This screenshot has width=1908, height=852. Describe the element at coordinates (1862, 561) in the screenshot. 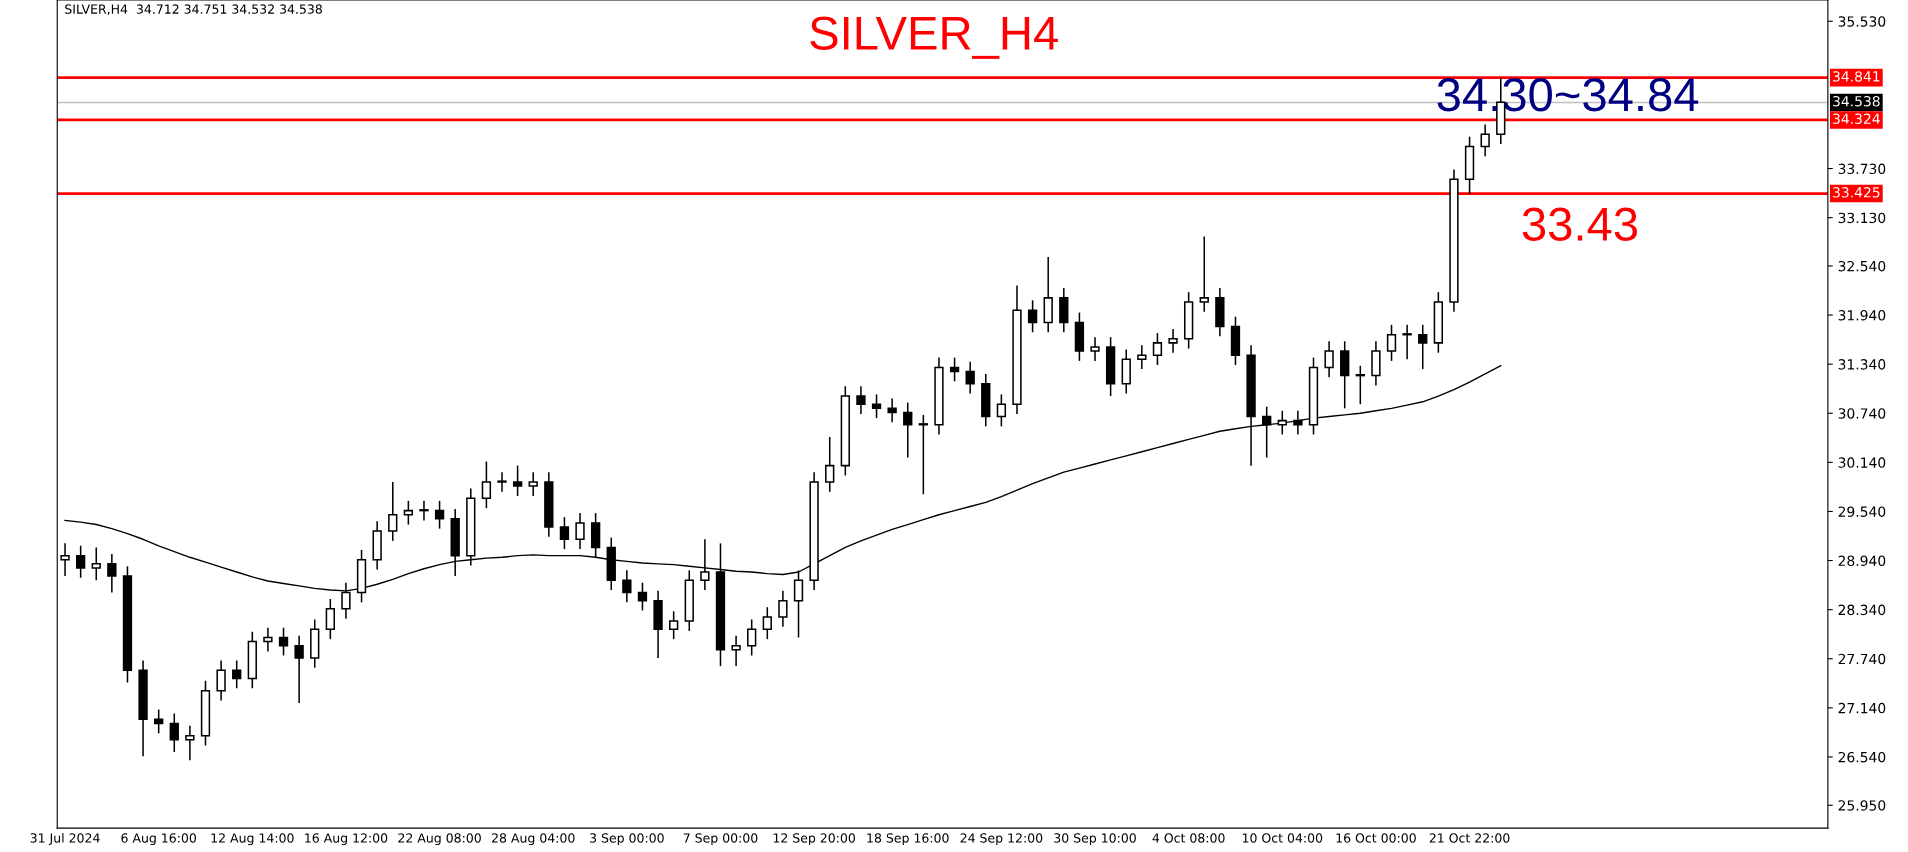

I see `y-tick-label: 28.940` at that location.